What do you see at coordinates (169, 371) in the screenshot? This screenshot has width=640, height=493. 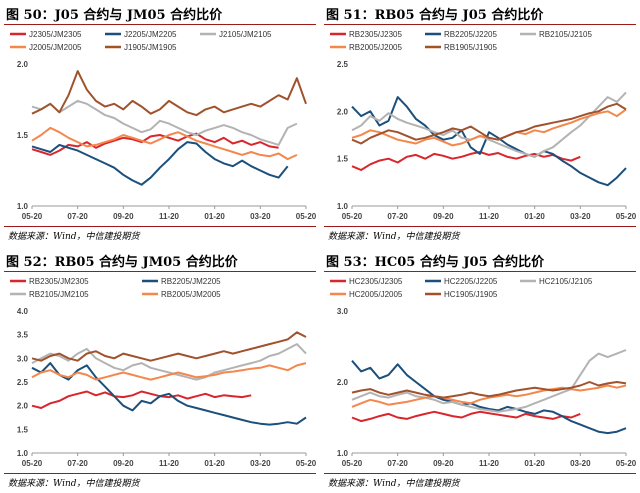 I see `series-line-rb2005-jm2005` at bounding box center [169, 371].